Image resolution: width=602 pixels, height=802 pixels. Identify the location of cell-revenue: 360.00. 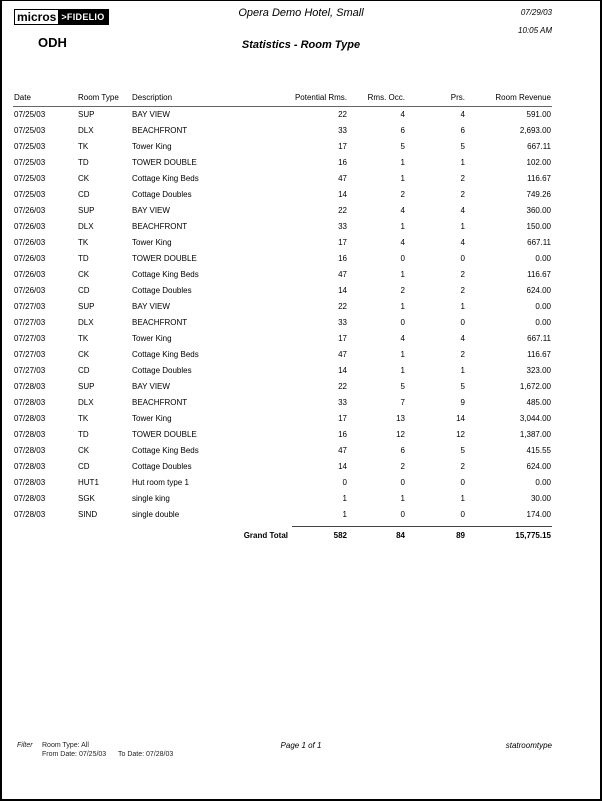
(538, 210).